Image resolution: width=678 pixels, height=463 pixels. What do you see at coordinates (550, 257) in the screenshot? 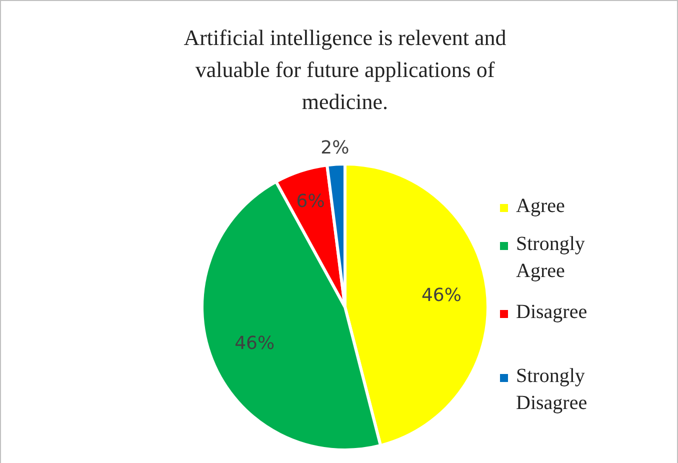
I see `legend-label: Strongly Agree` at bounding box center [550, 257].